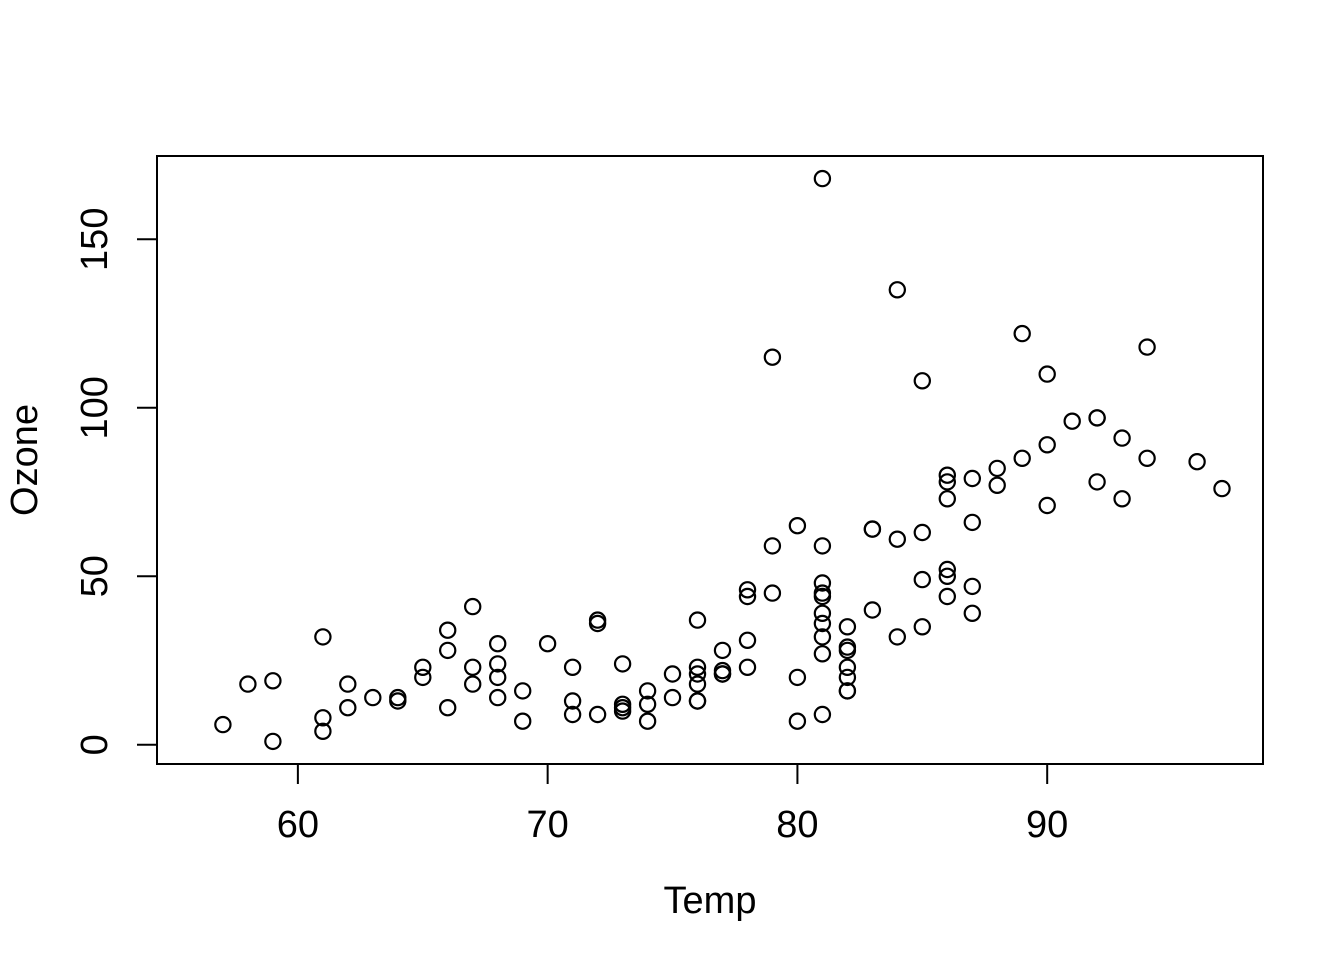  I want to click on x-tick-label: 90, so click(1047, 825).